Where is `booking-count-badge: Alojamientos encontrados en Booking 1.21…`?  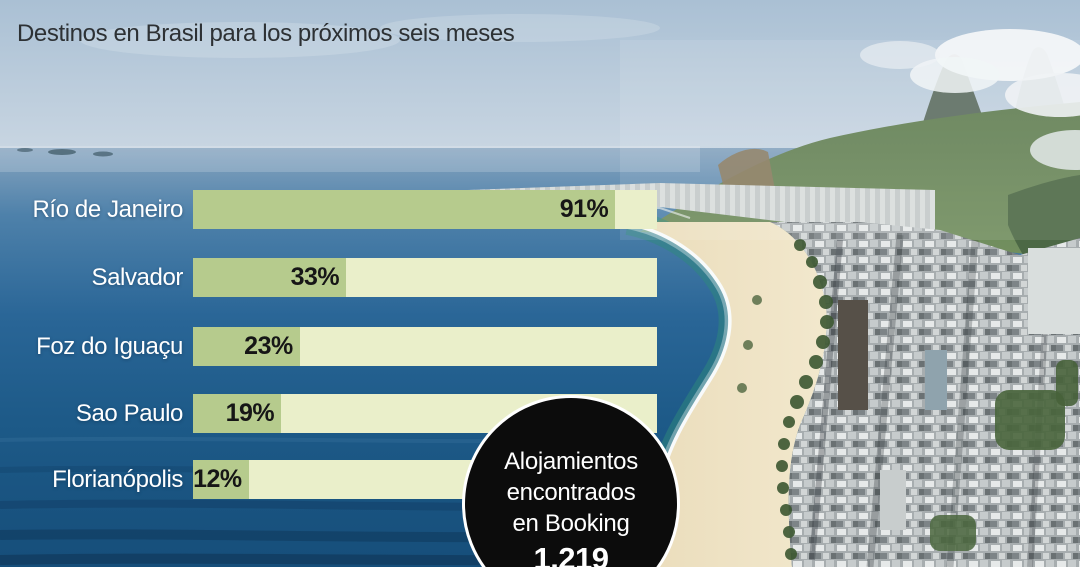 booking-count-badge: Alojamientos encontrados en Booking 1.21… is located at coordinates (571, 481).